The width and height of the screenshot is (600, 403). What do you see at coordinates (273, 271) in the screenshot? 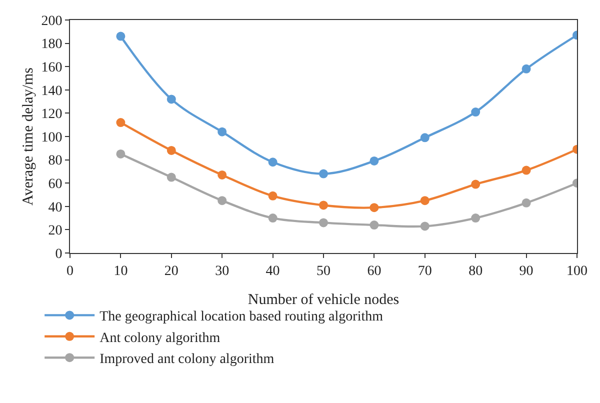
I see `x-tick-label: 40` at bounding box center [273, 271].